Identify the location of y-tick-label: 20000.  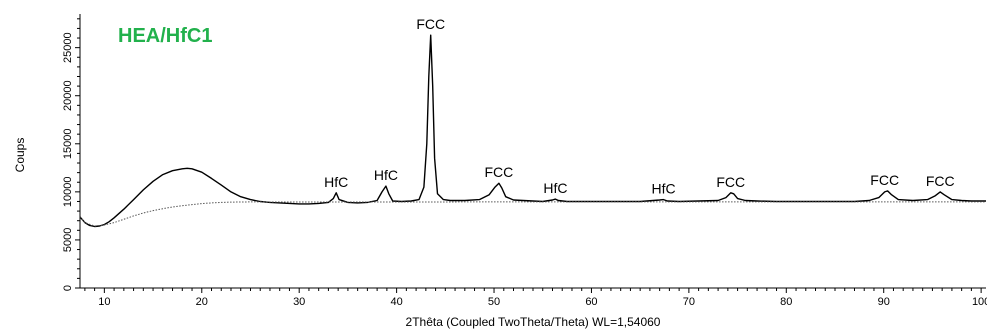
(68, 95).